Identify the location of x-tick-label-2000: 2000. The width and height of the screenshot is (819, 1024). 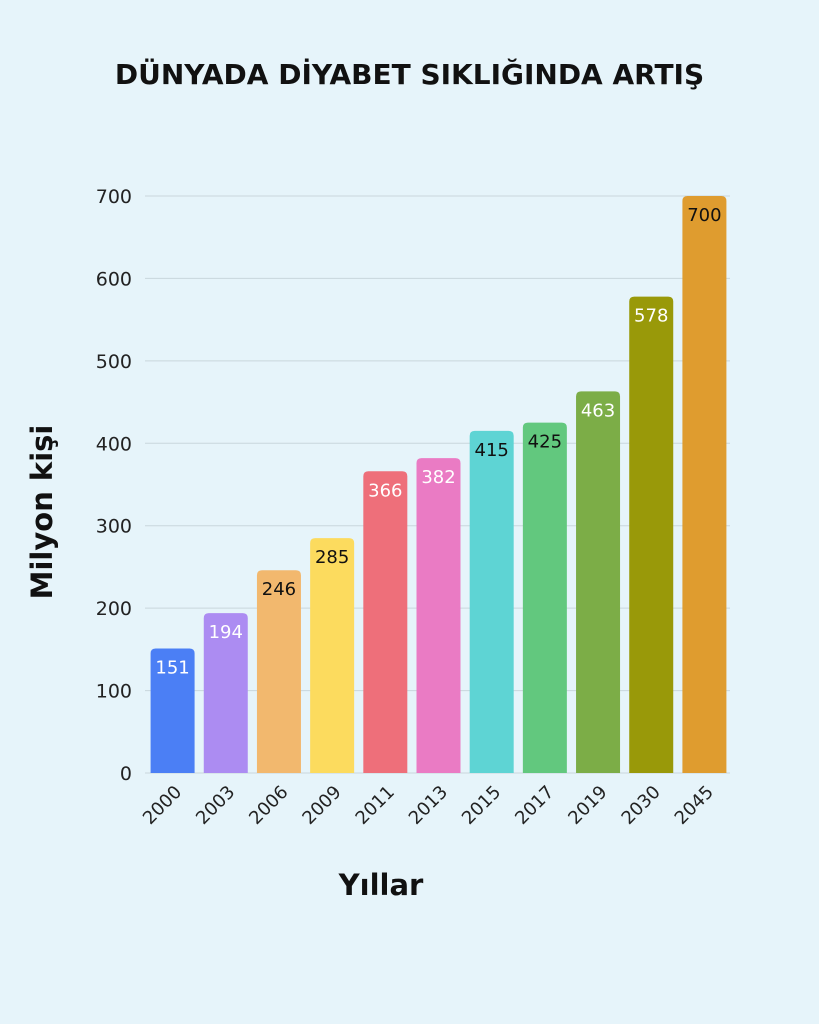
(162, 805).